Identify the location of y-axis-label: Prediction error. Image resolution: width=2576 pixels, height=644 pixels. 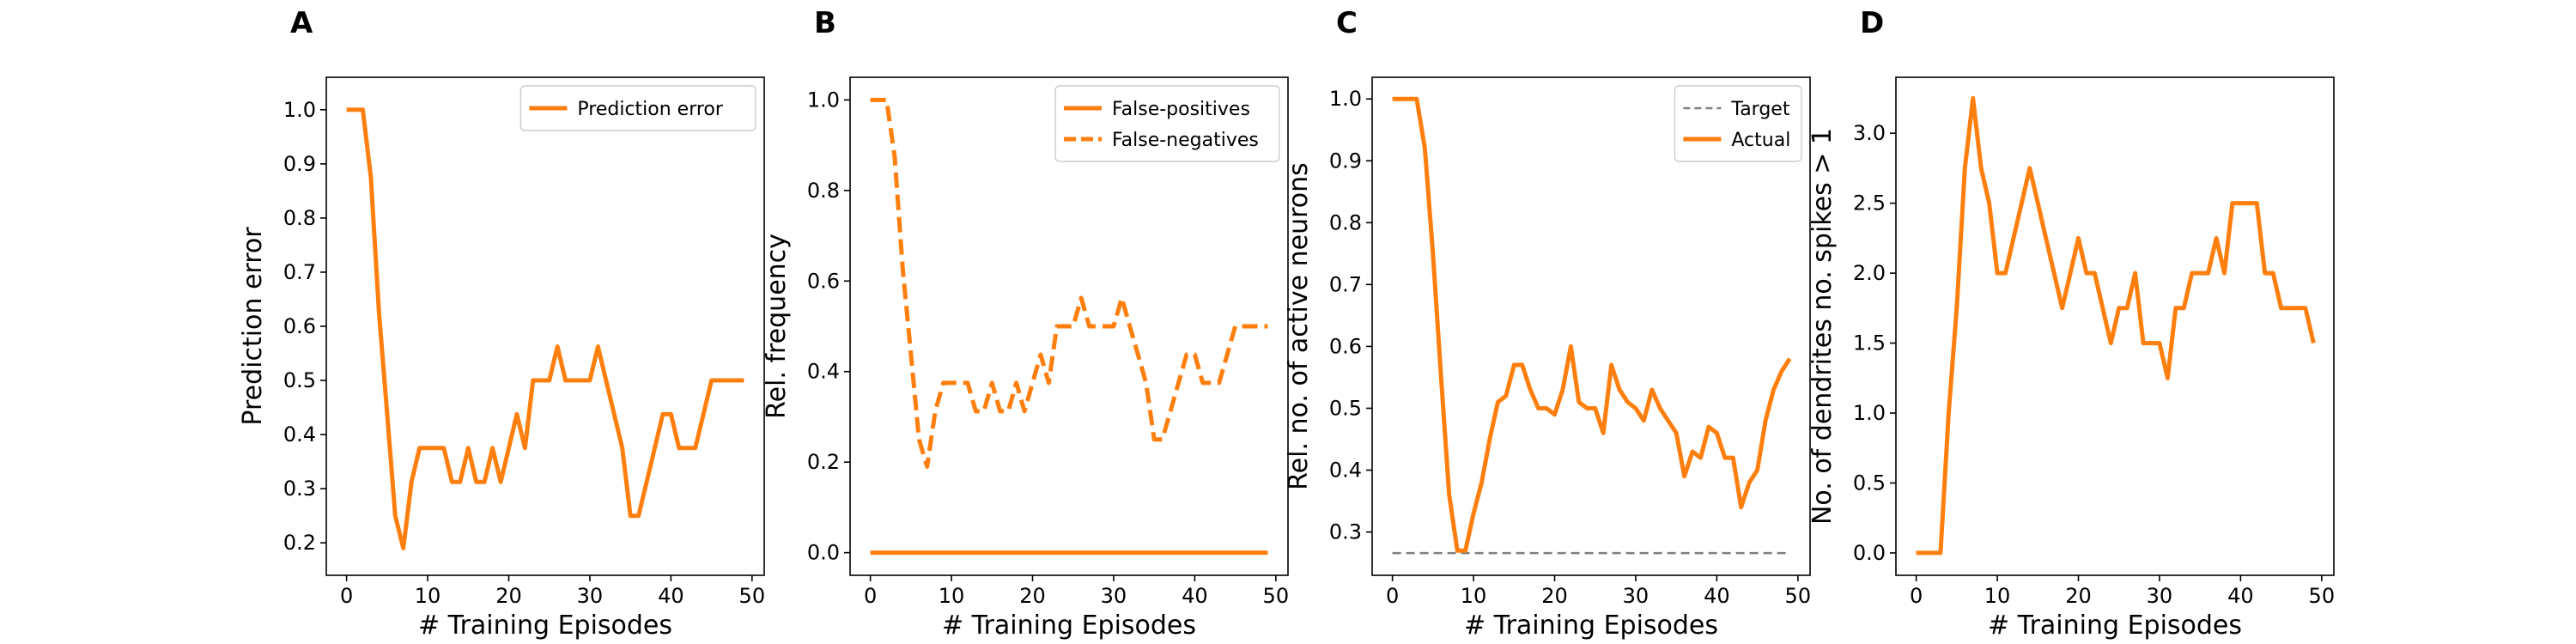
(253, 326).